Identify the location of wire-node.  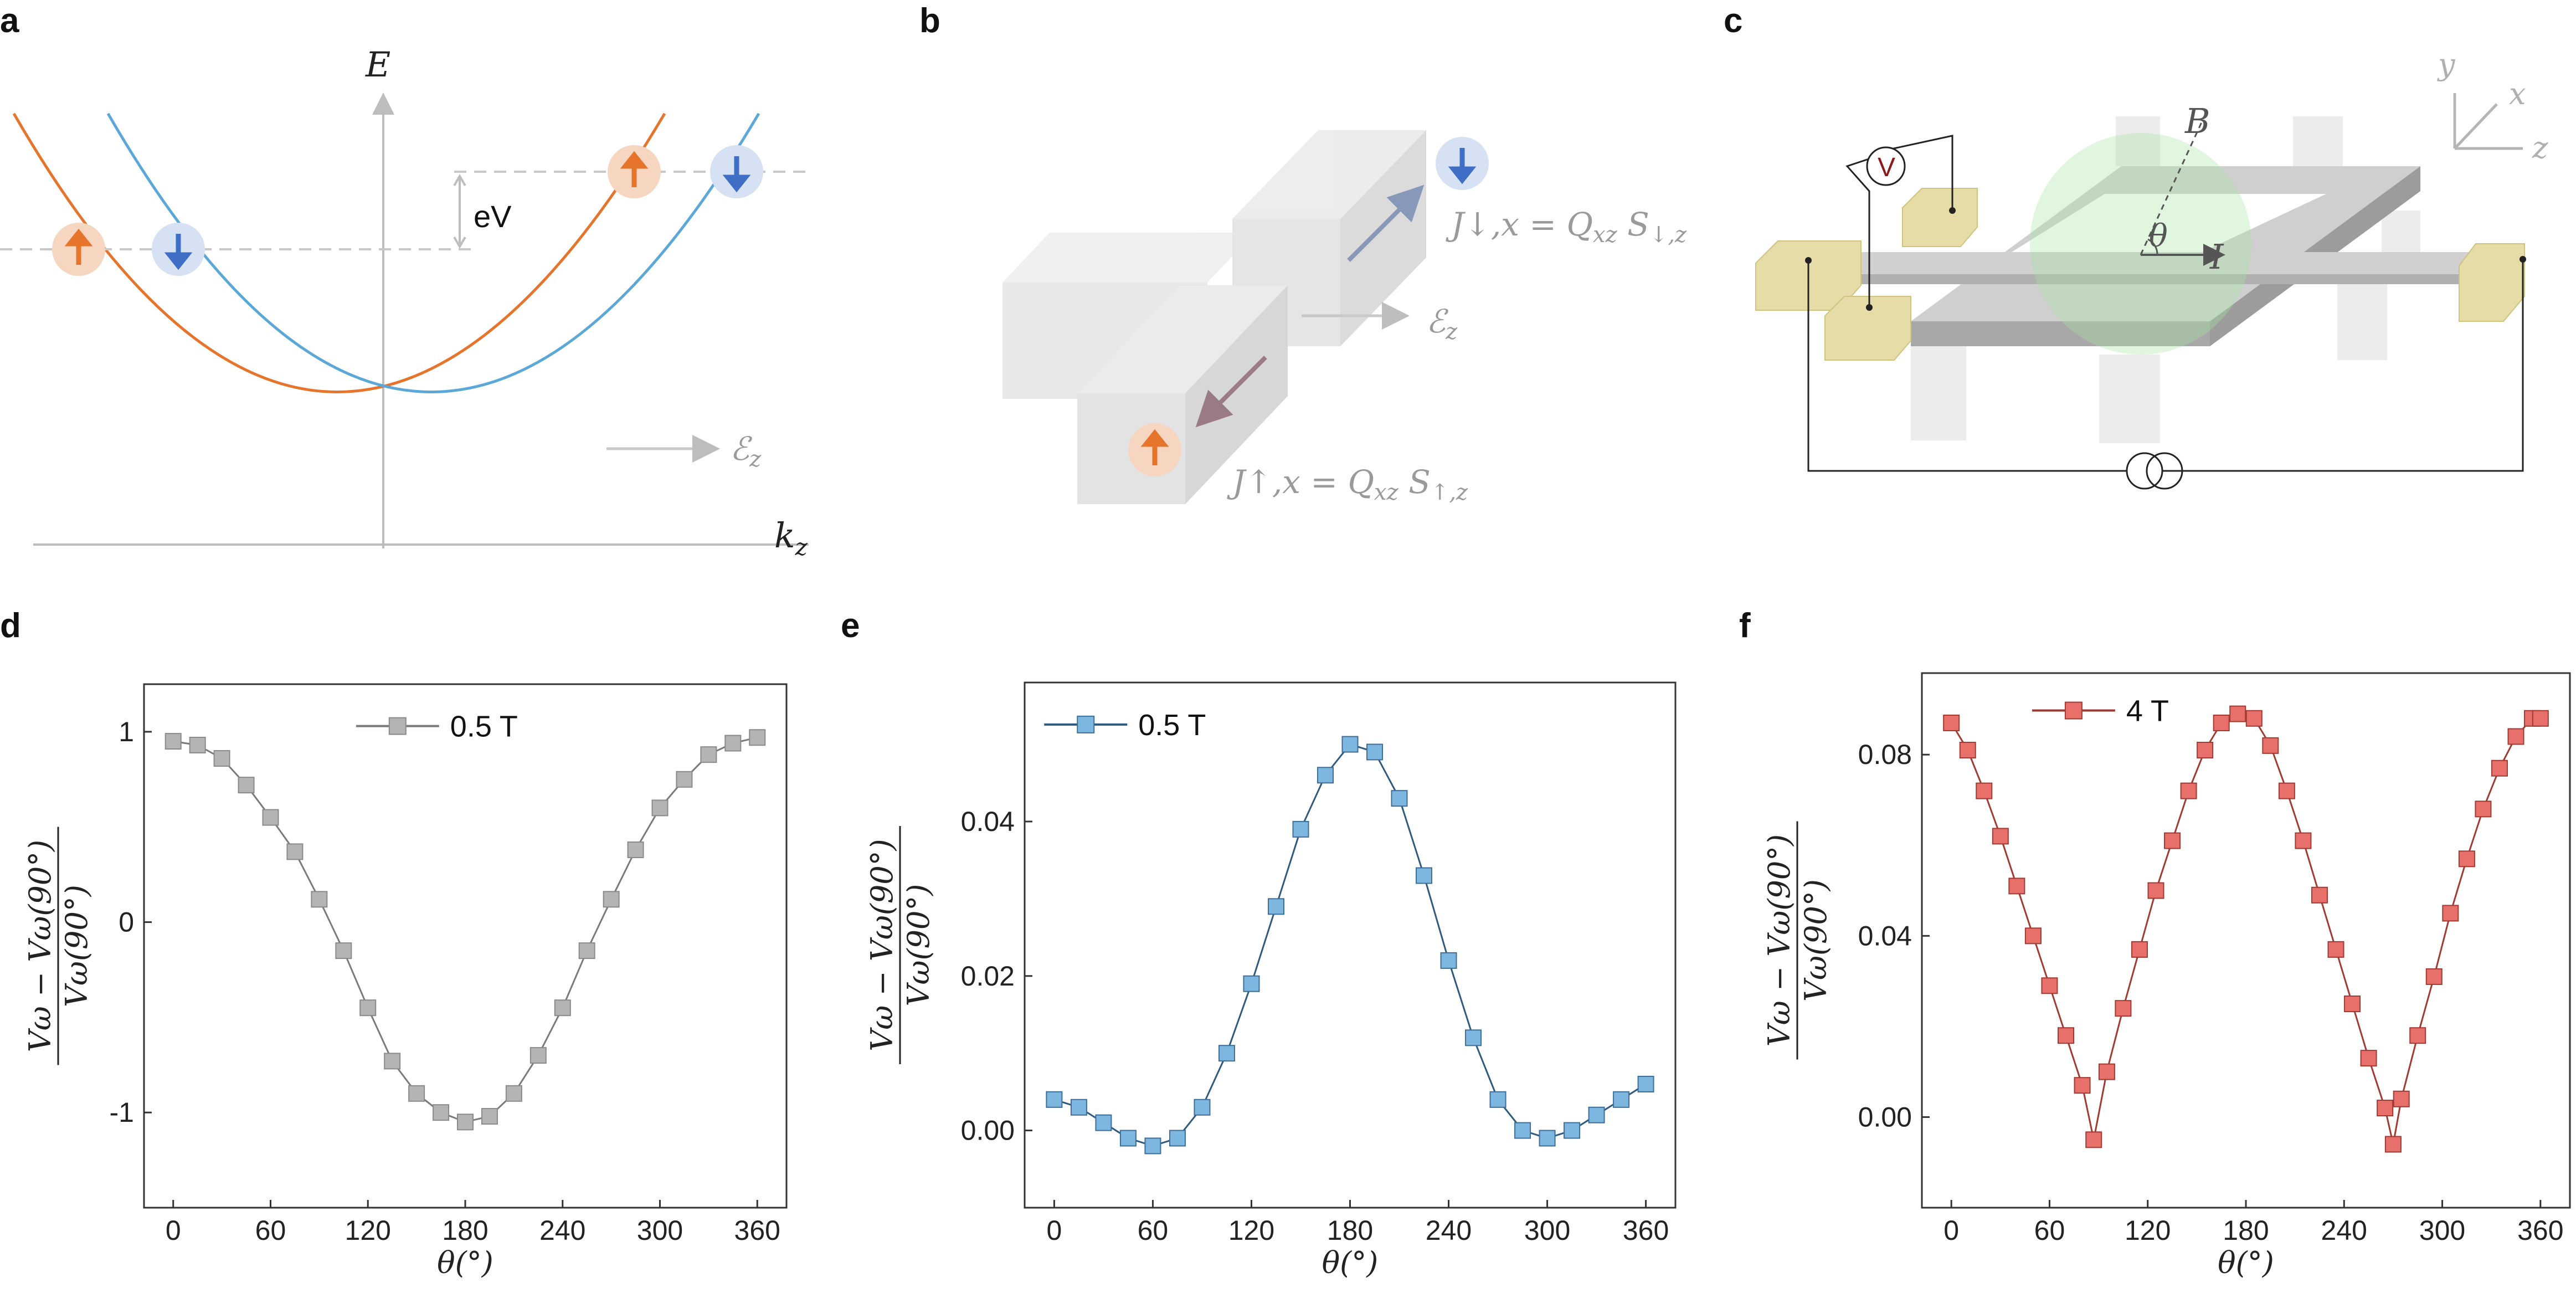
(1869, 307).